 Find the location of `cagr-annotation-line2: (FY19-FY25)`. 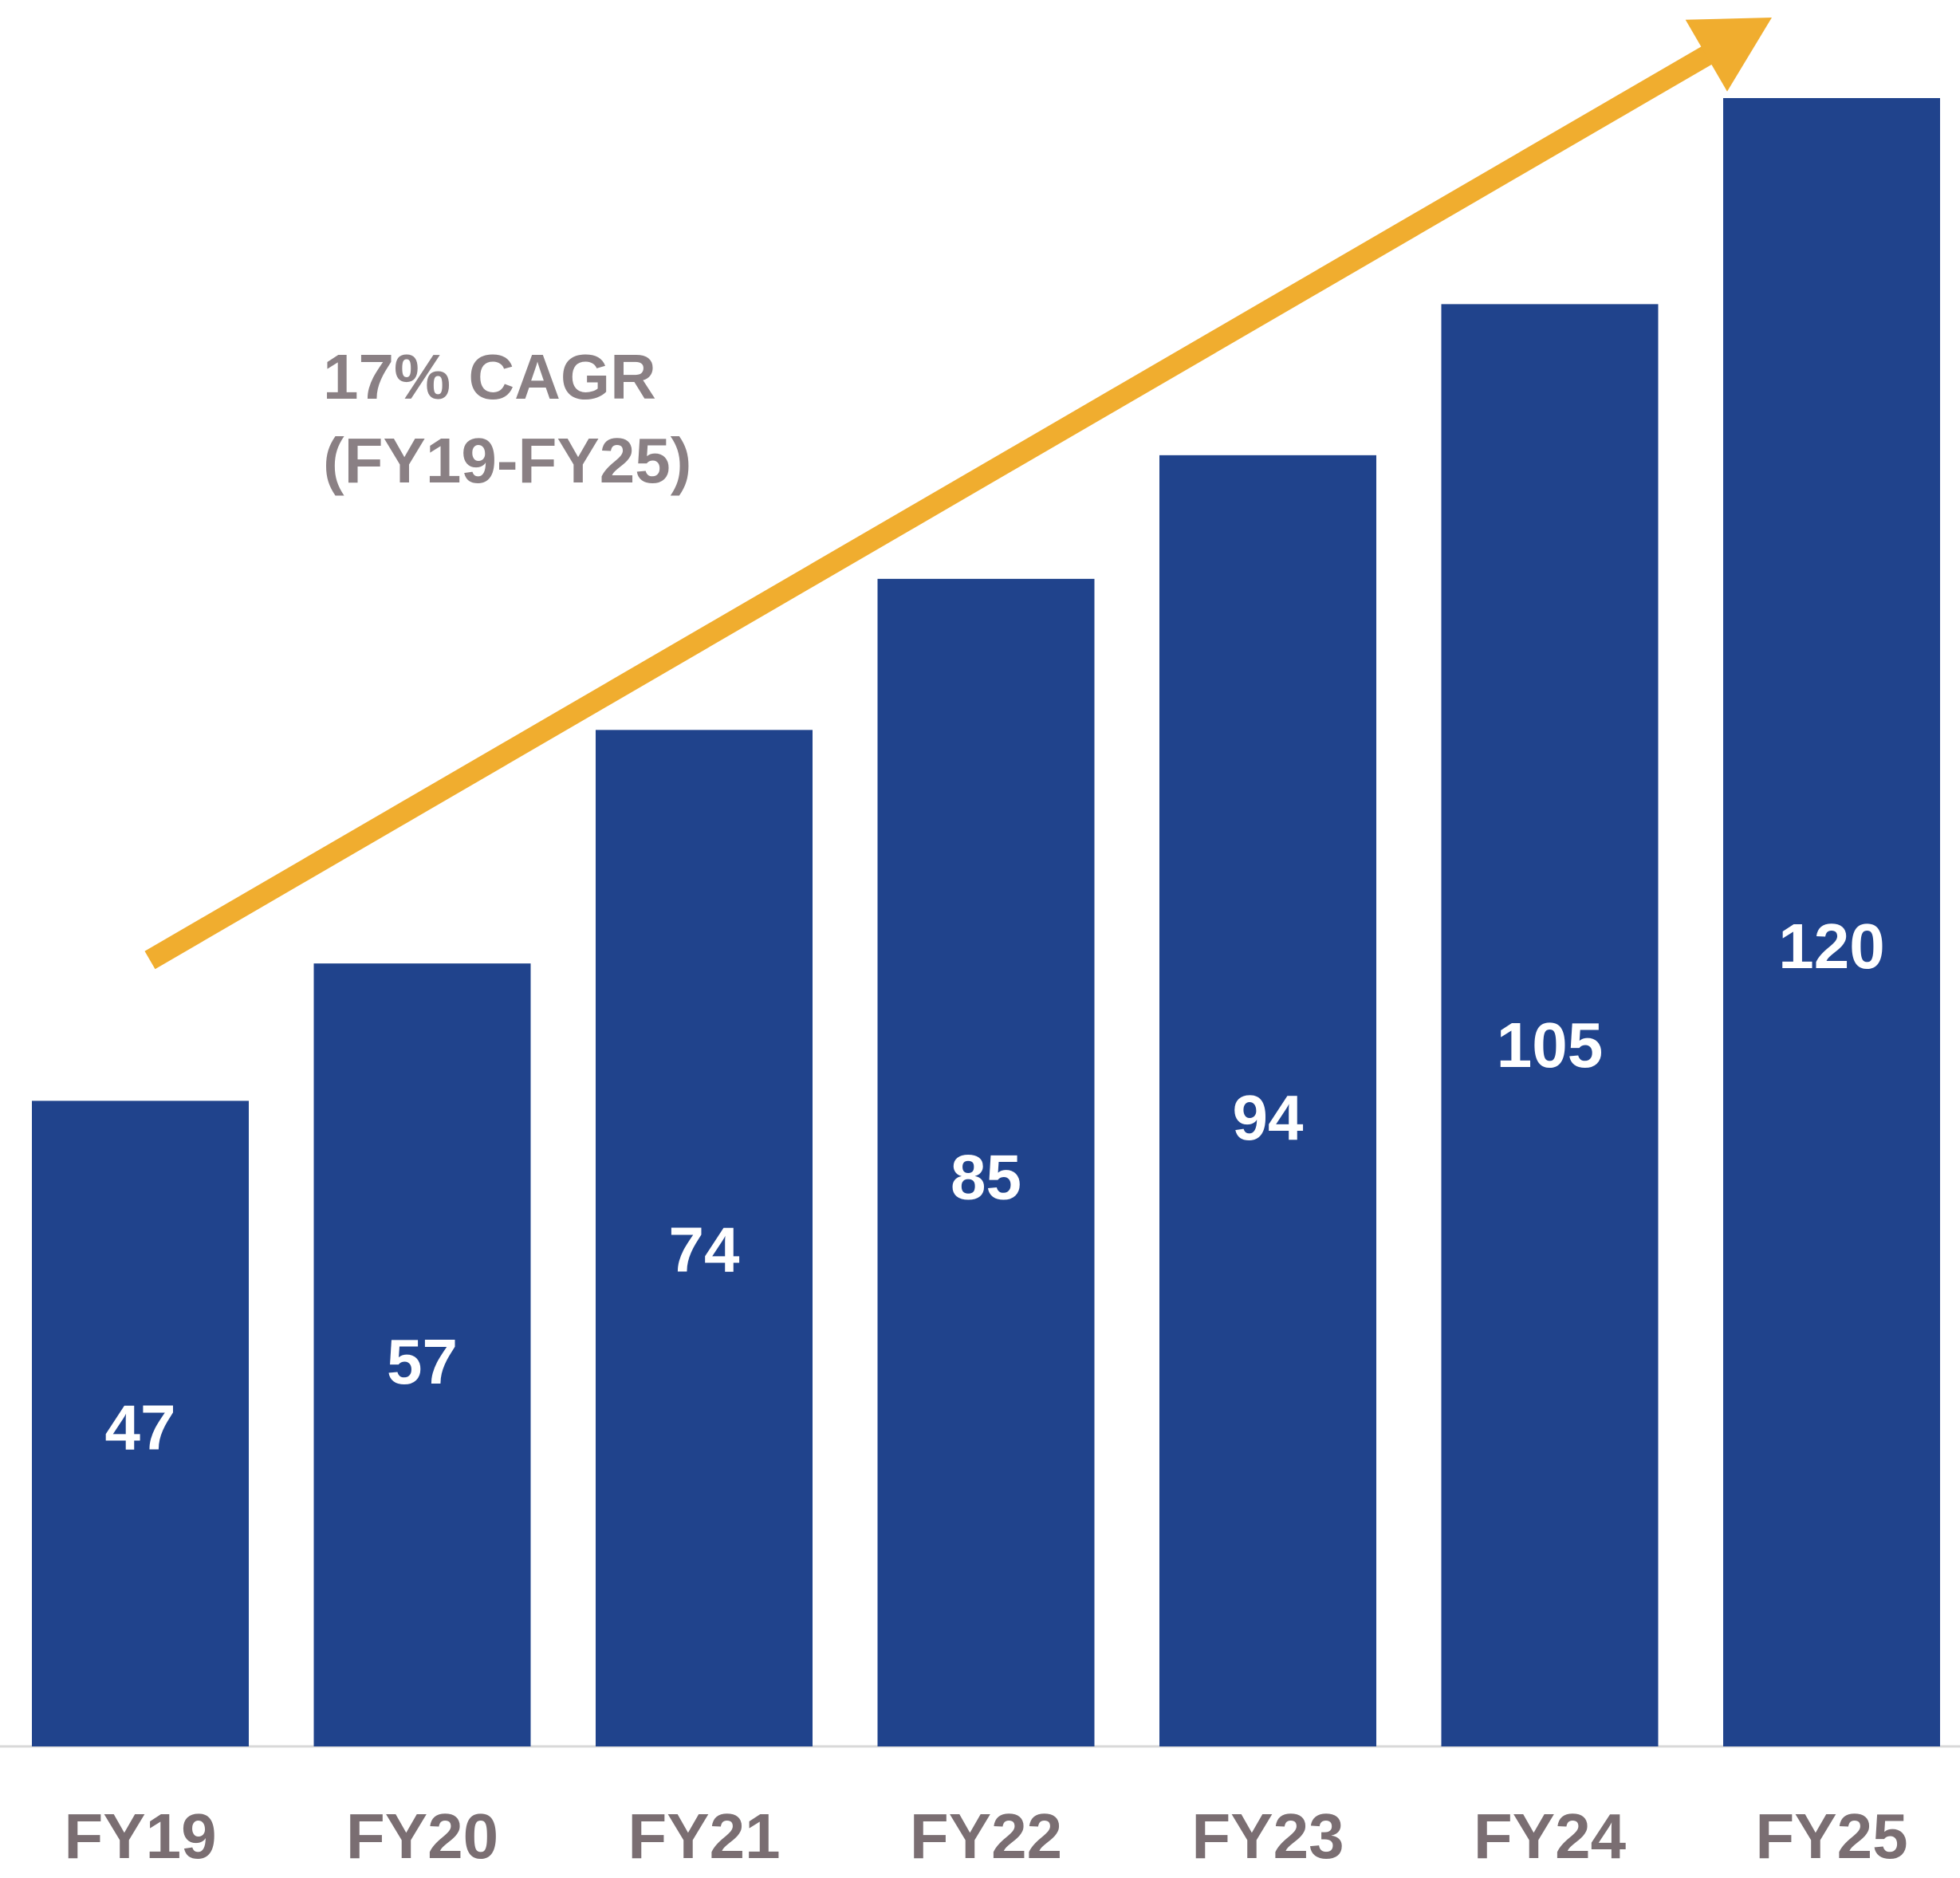

cagr-annotation-line2: (FY19-FY25) is located at coordinates (507, 461).